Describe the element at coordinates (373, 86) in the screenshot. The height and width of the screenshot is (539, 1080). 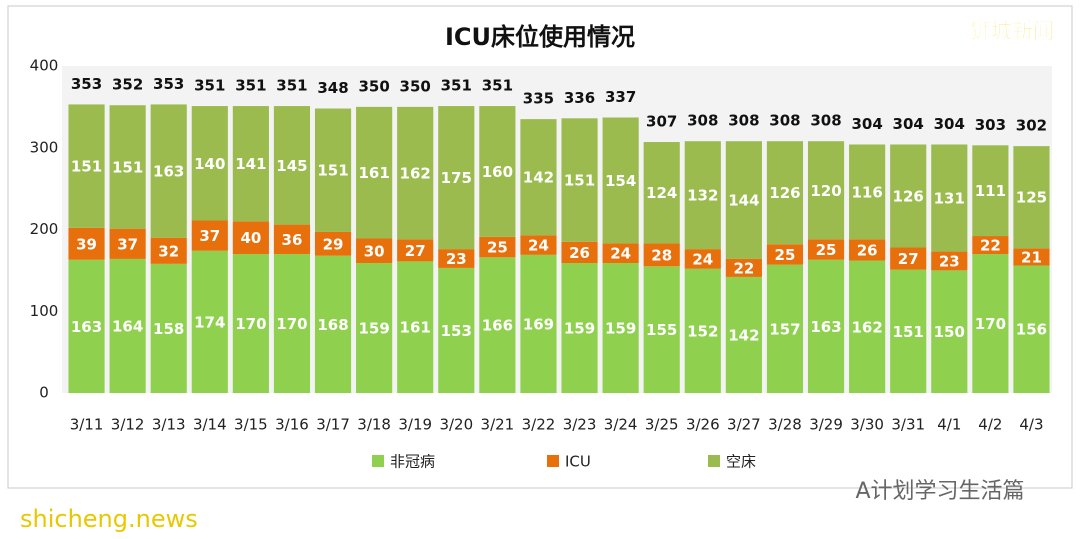
I see `total-label: 350` at that location.